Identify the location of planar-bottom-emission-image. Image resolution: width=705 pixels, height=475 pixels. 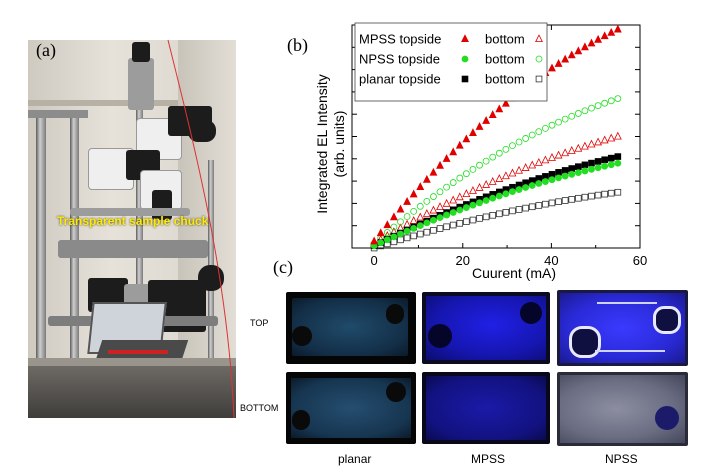
(351, 408).